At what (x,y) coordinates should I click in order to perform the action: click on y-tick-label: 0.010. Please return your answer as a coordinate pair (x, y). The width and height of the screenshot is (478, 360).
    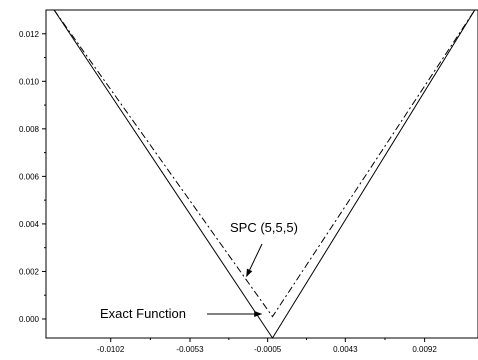
    Looking at the image, I should click on (29, 81).